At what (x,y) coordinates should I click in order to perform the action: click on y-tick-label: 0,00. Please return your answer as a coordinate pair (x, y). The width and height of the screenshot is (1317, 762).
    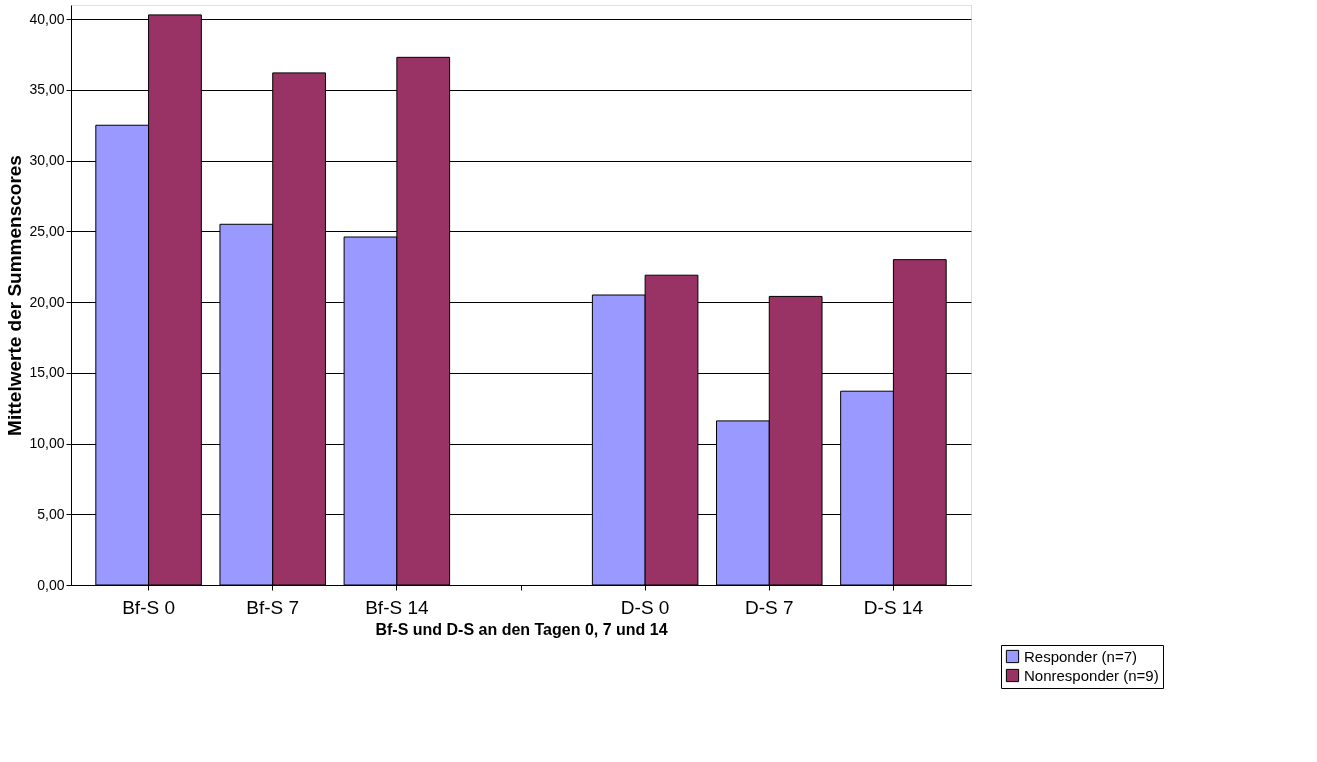
    Looking at the image, I should click on (51, 584).